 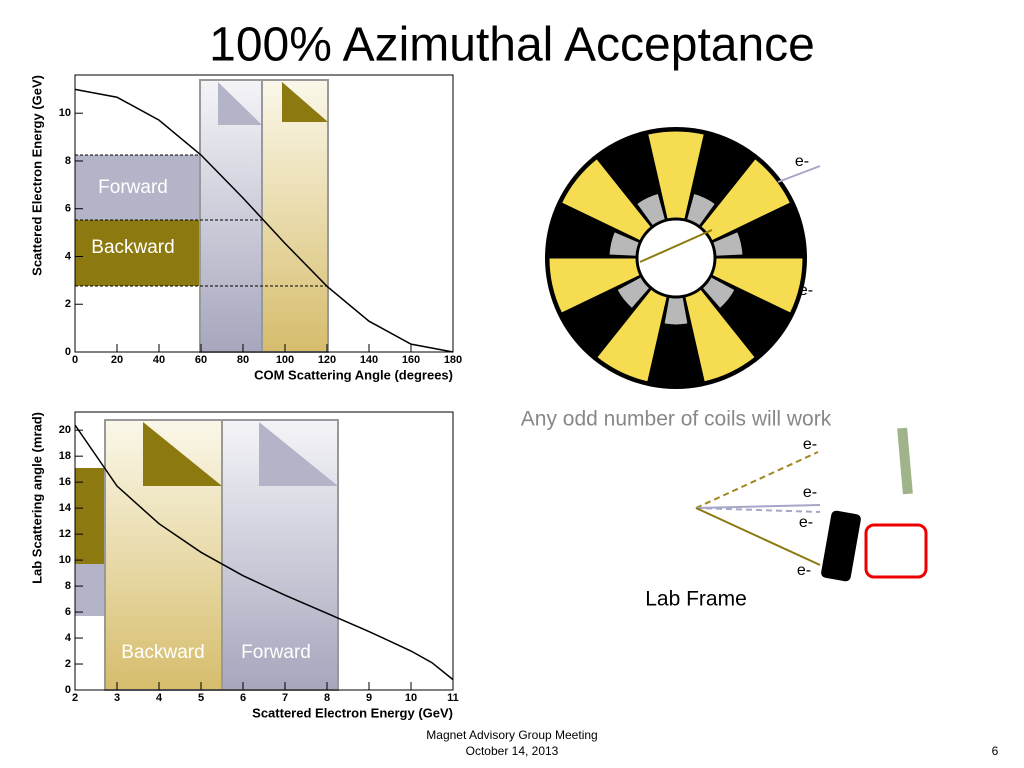 I want to click on x-tick-label: 160, so click(x=411, y=360).